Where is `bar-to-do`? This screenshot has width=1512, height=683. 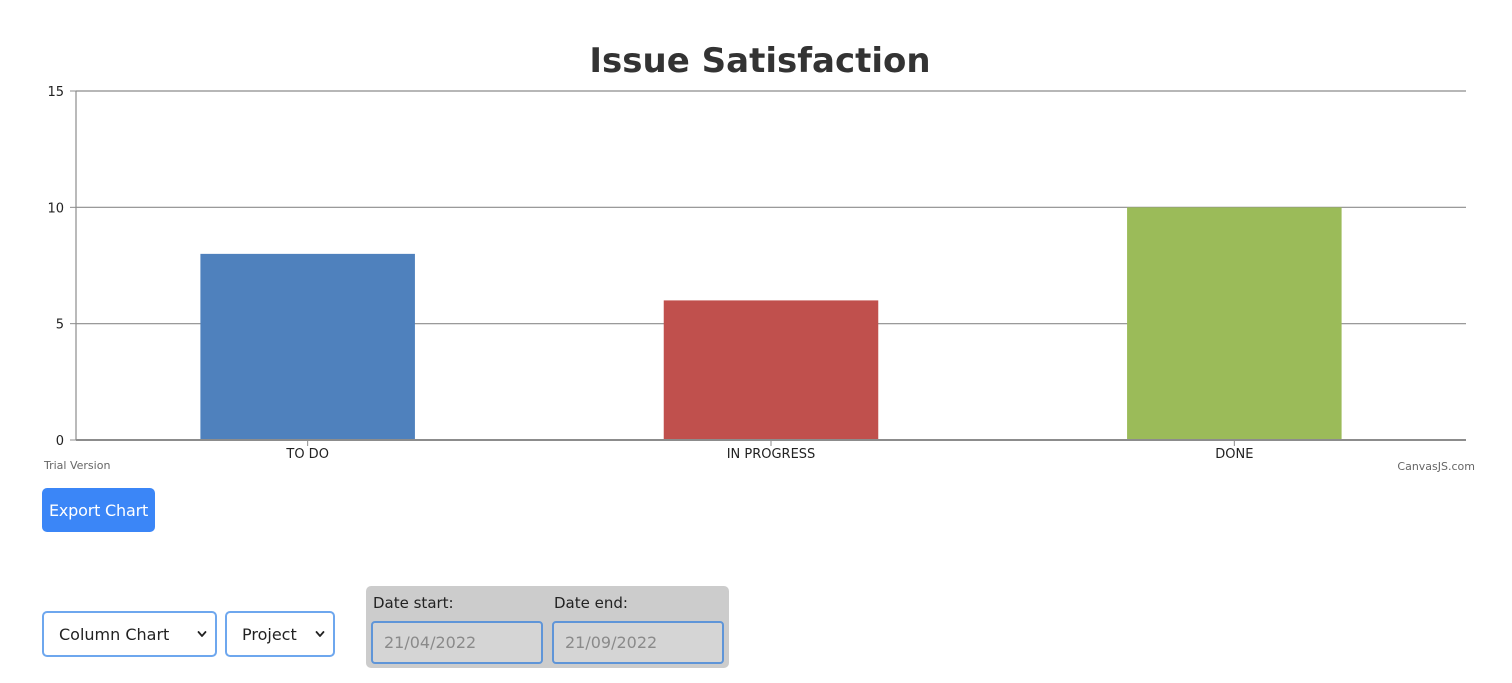
bar-to-do is located at coordinates (307, 346).